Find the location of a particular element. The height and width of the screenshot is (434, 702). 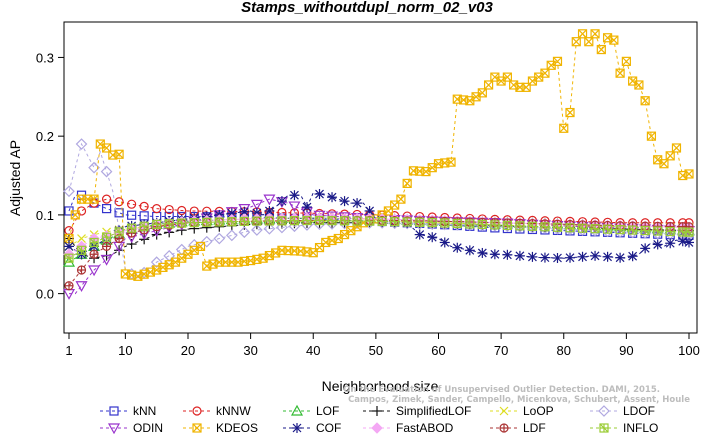

x-tick-label: 90 is located at coordinates (626, 350).